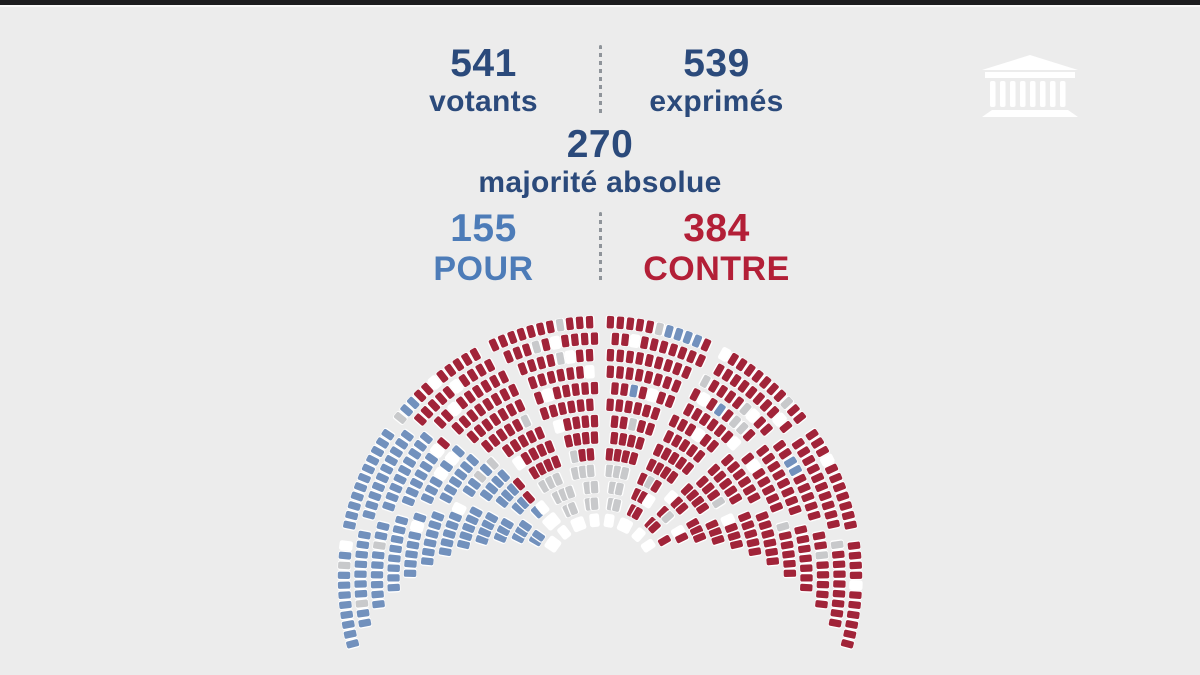 This screenshot has height=675, width=1200. I want to click on top-bar-highlight, so click(600, 6).